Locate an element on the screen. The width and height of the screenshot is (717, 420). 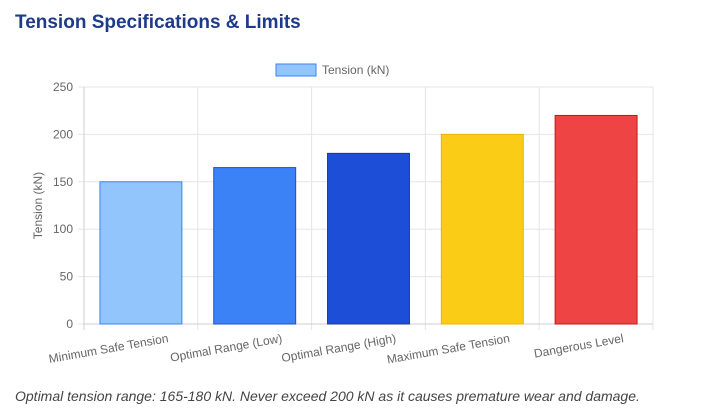
legend-swatch is located at coordinates (296, 70).